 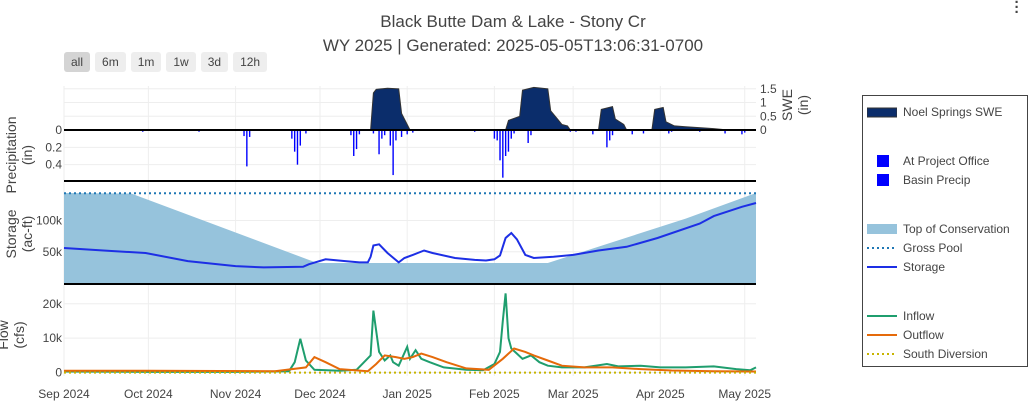 What do you see at coordinates (64, 394) in the screenshot?
I see `x-tick-label: Sep 2024` at bounding box center [64, 394].